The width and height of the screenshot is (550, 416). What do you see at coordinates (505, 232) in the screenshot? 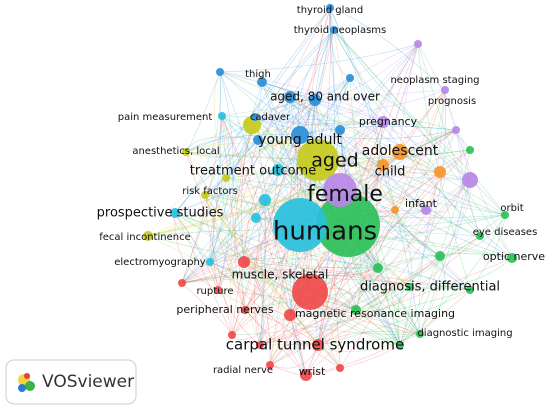
I see `node-label: eye diseases` at bounding box center [505, 232].